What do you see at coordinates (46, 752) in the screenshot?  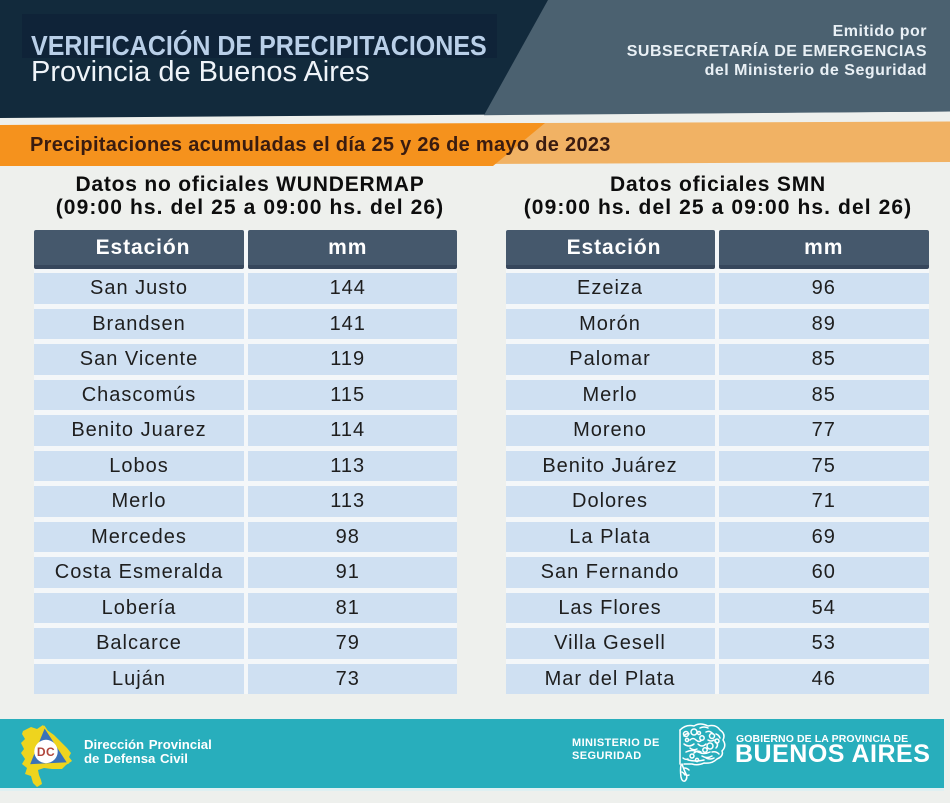 I see `svg-text: DC` at bounding box center [46, 752].